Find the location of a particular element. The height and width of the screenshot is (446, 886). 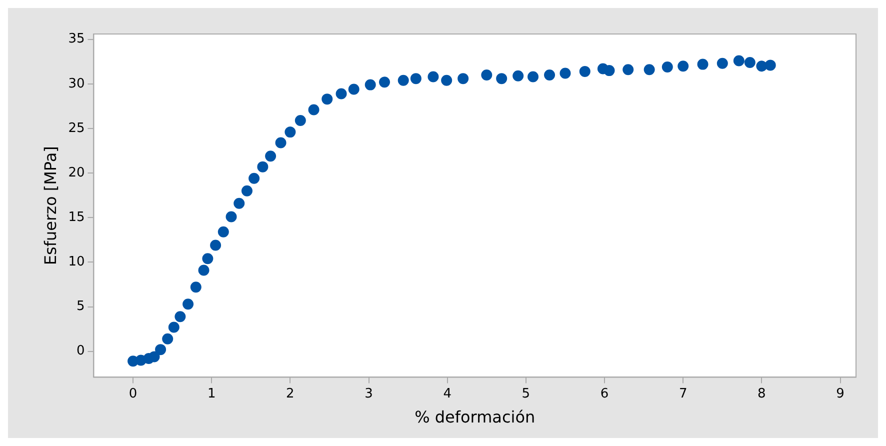

y-tick-label: 35 is located at coordinates (76, 39).